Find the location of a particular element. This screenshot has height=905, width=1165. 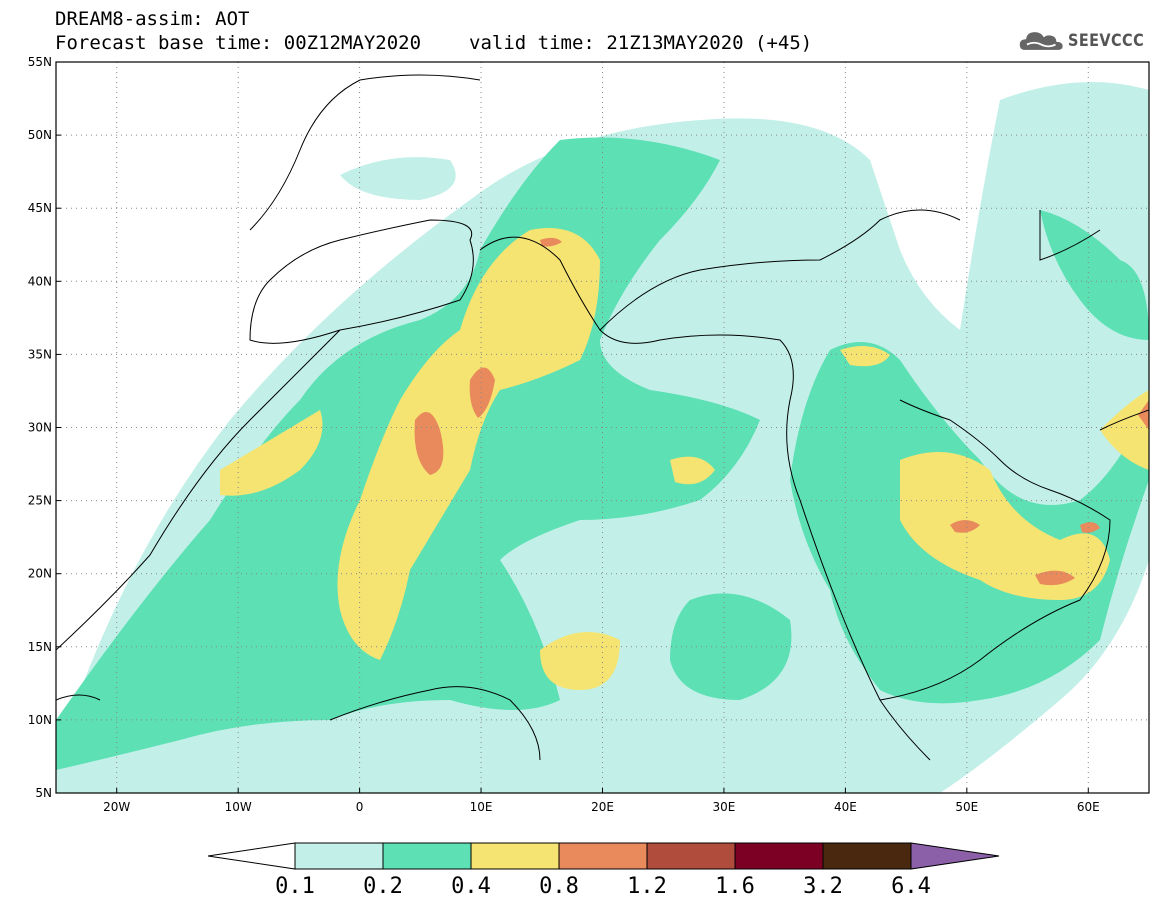

cloud-icon is located at coordinates (1041, 41).